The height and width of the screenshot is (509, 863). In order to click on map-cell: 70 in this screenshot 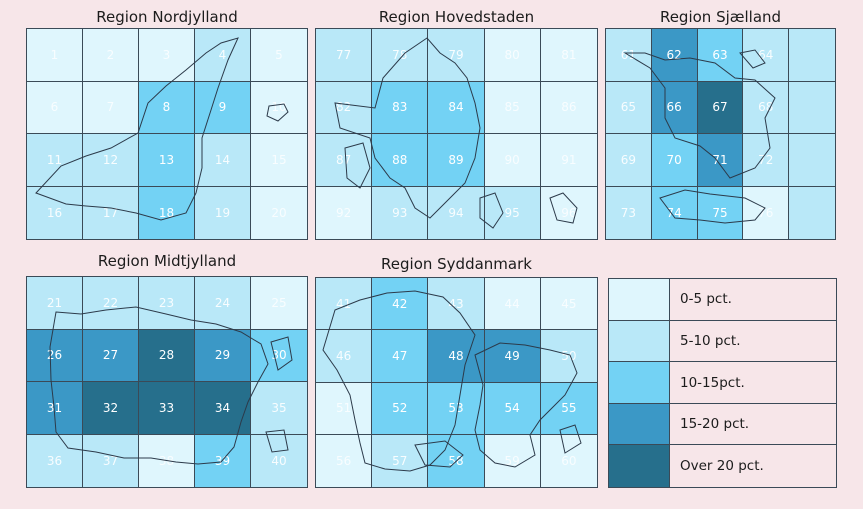, I will do `click(674, 160)`.